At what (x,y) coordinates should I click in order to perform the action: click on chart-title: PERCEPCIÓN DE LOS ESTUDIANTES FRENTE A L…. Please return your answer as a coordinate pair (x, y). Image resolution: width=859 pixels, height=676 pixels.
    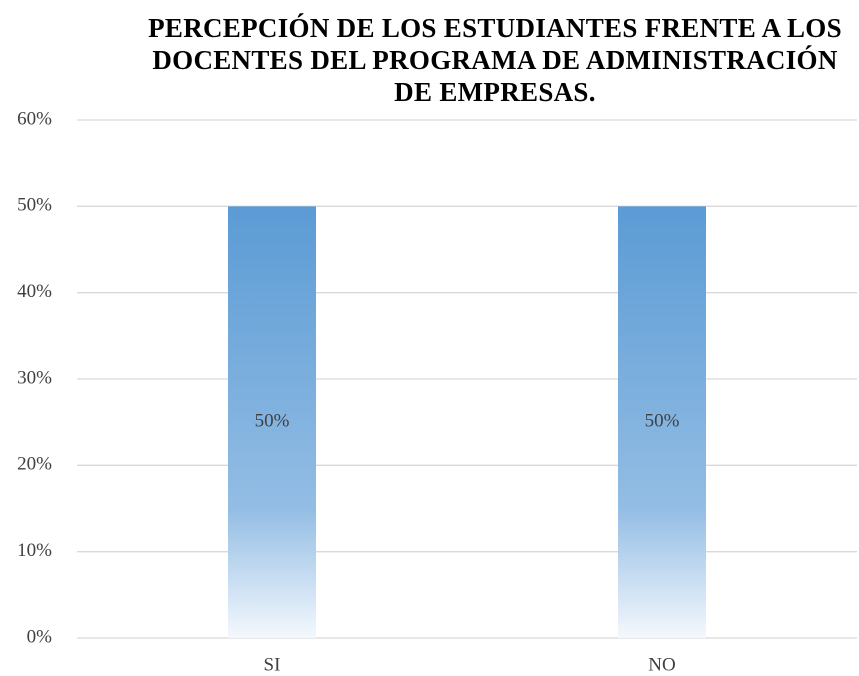
    Looking at the image, I should click on (495, 60).